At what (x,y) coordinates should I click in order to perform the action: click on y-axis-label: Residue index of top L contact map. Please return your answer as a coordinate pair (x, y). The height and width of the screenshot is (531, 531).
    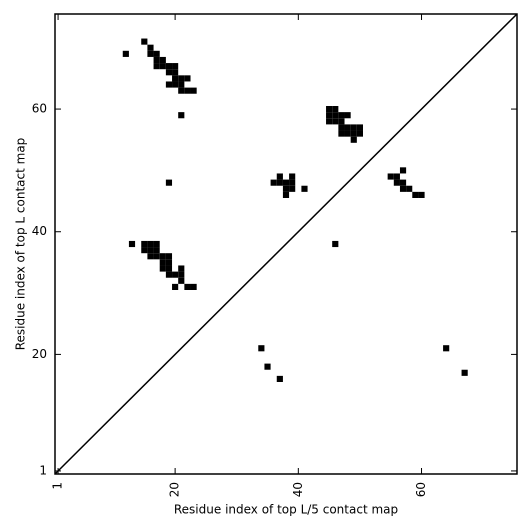
    Looking at the image, I should click on (21, 244).